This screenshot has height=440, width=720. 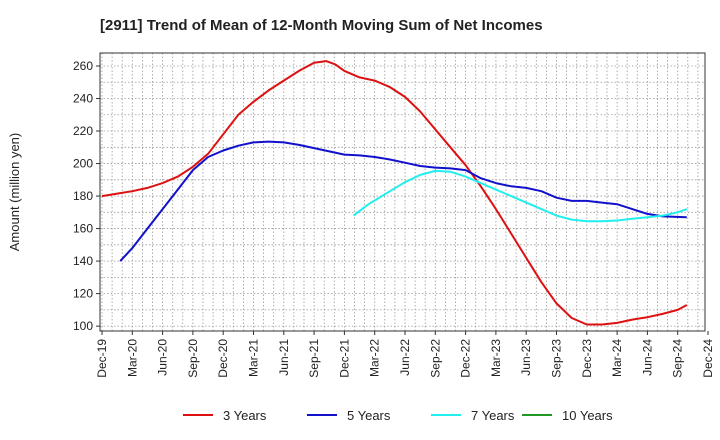 I want to click on y-tick-label: 120, so click(x=83, y=294).